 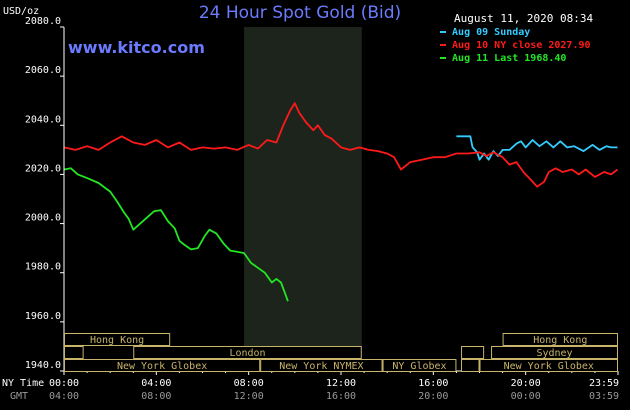 I want to click on y-axis-unit-label: USD/oz, so click(x=21, y=11).